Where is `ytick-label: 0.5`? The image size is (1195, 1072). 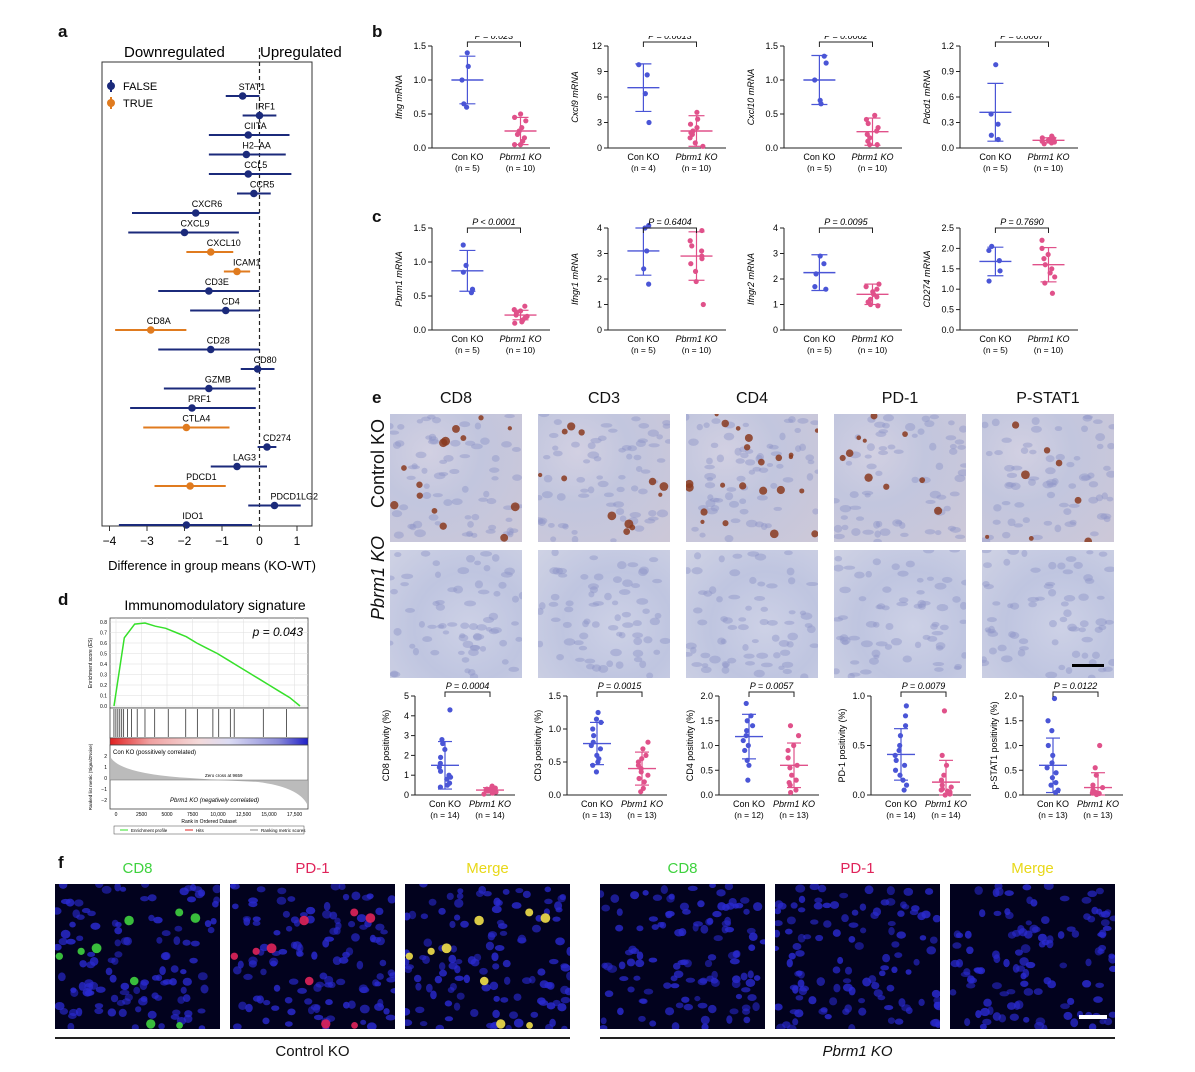 ytick-label: 0.5 is located at coordinates (419, 114).